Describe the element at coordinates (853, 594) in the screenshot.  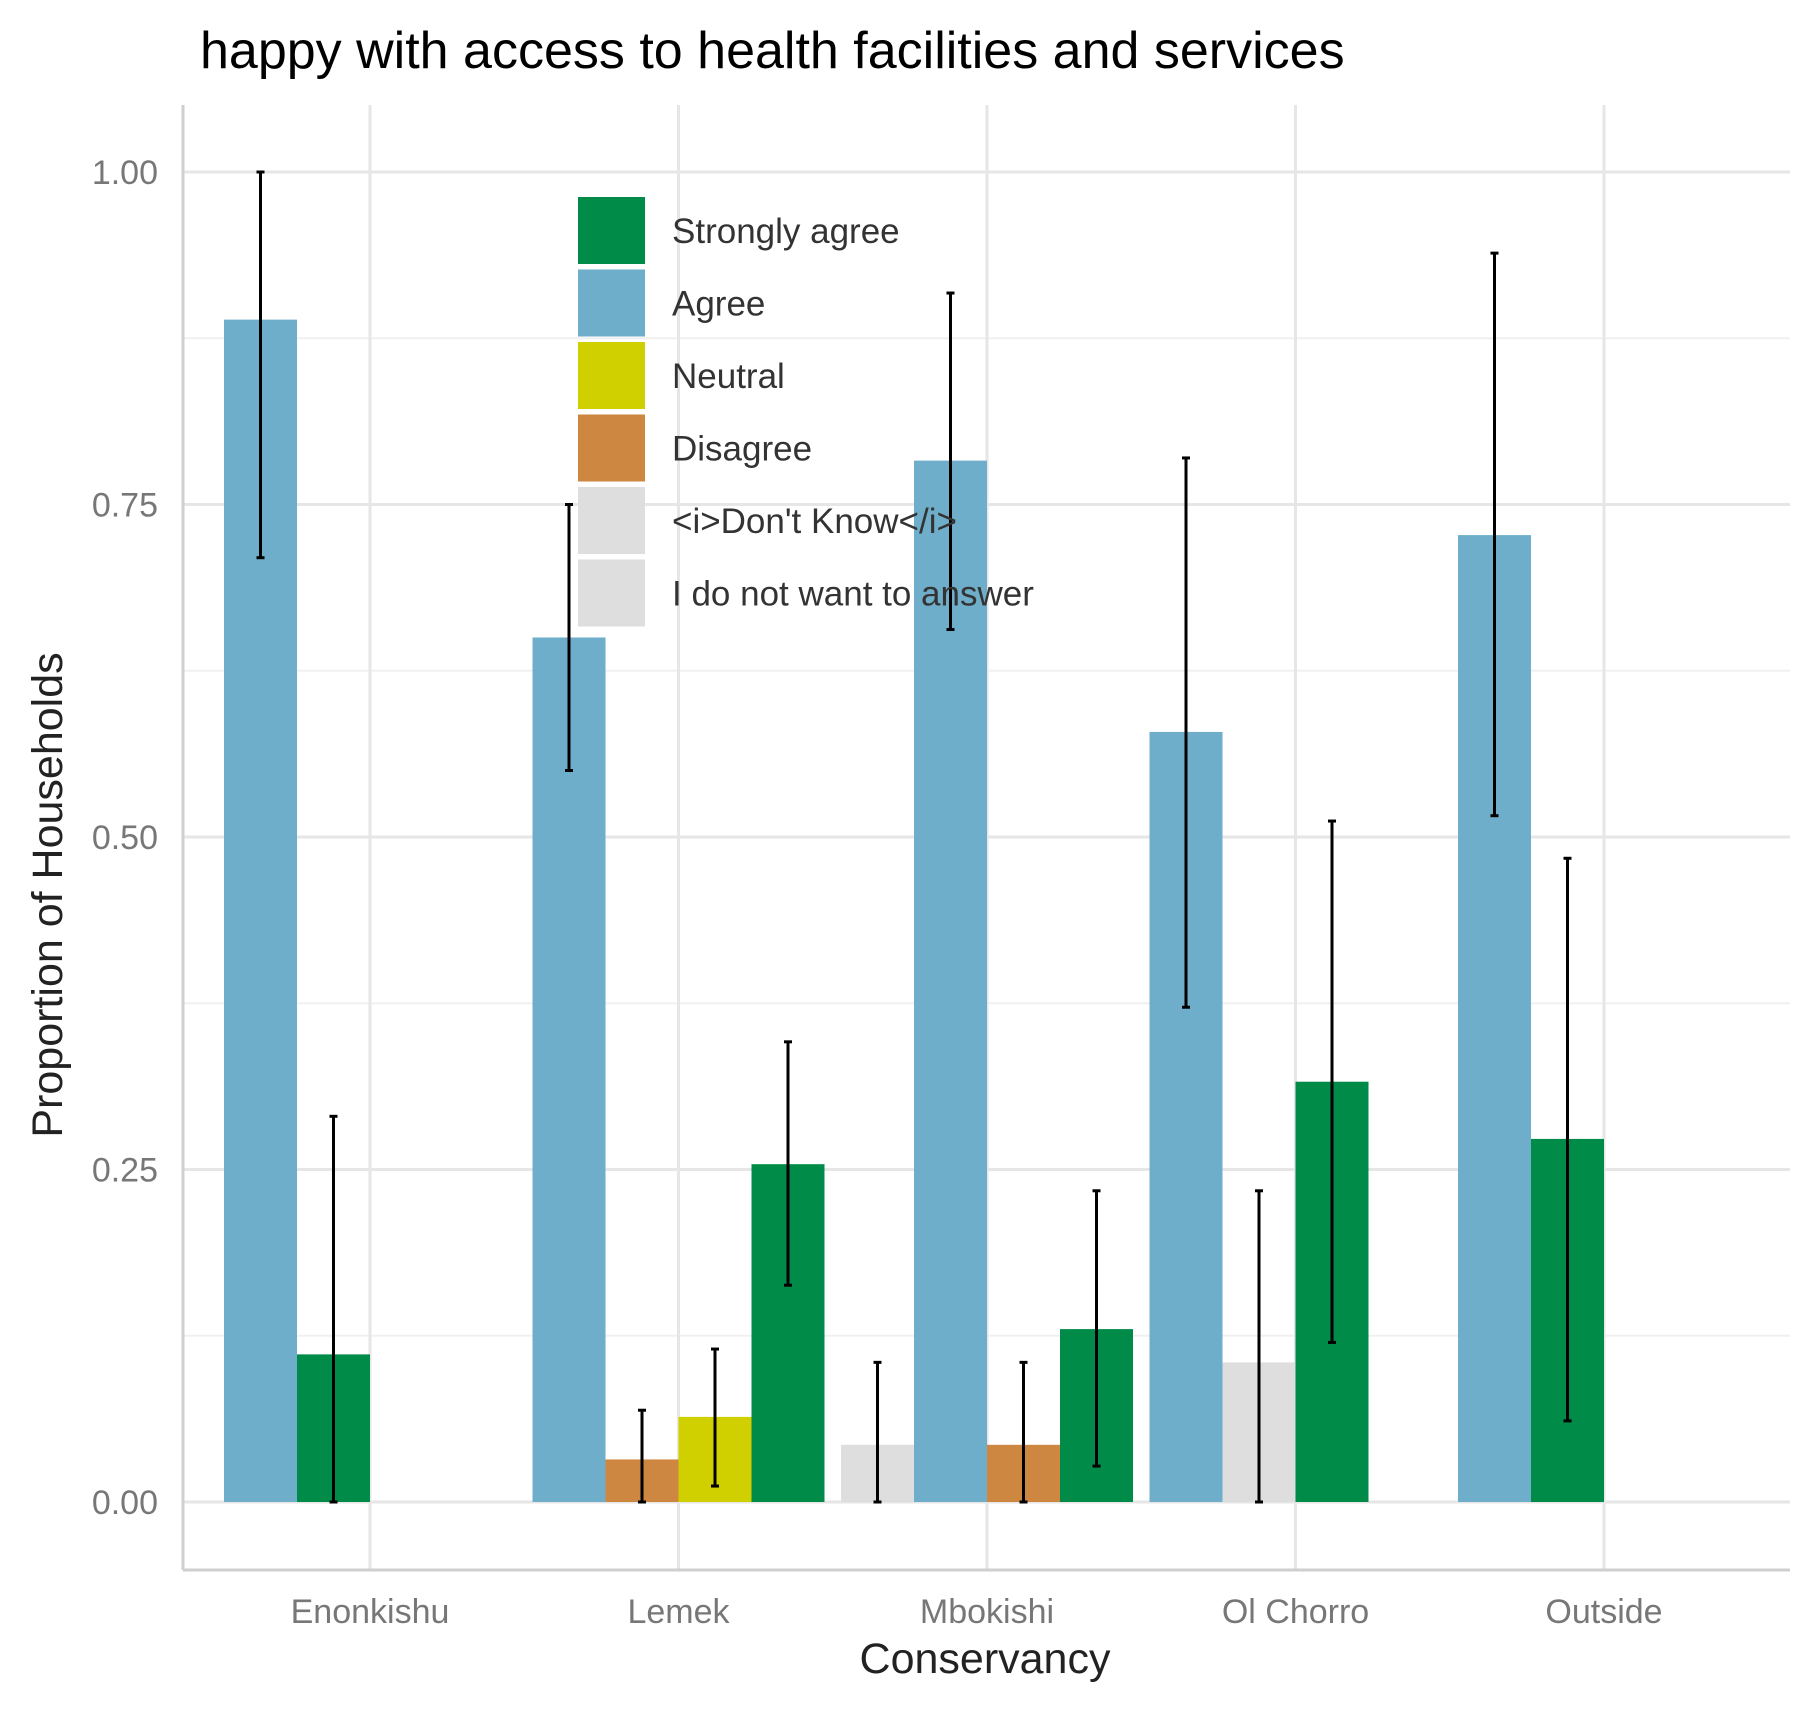
I see `legend-label: I do not want to answer` at that location.